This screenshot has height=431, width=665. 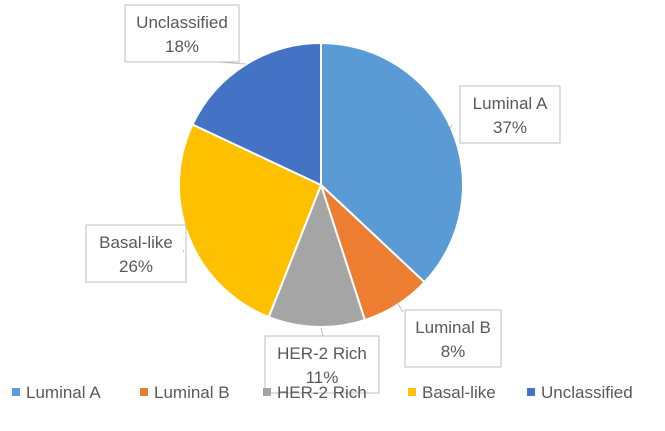 I want to click on legend-label: Luminal B, so click(x=192, y=392).